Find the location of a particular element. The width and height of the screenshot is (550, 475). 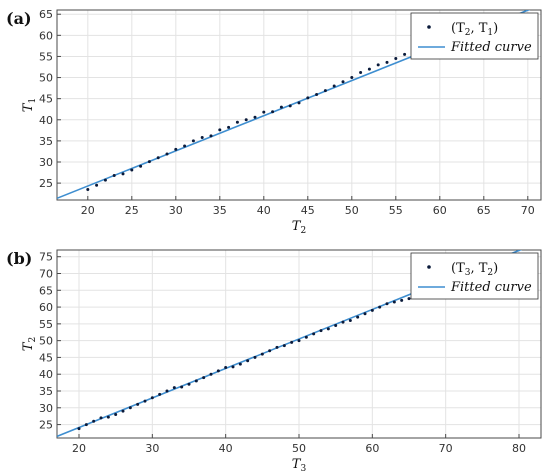

y-tick-label: 55 is located at coordinates (46, 324).